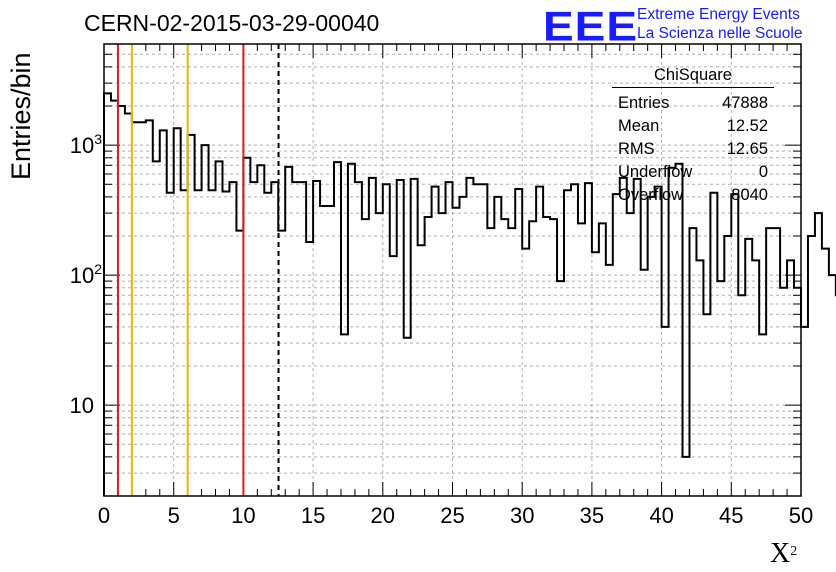  Describe the element at coordinates (747, 149) in the screenshot. I see `stats-value: 12.65` at that location.